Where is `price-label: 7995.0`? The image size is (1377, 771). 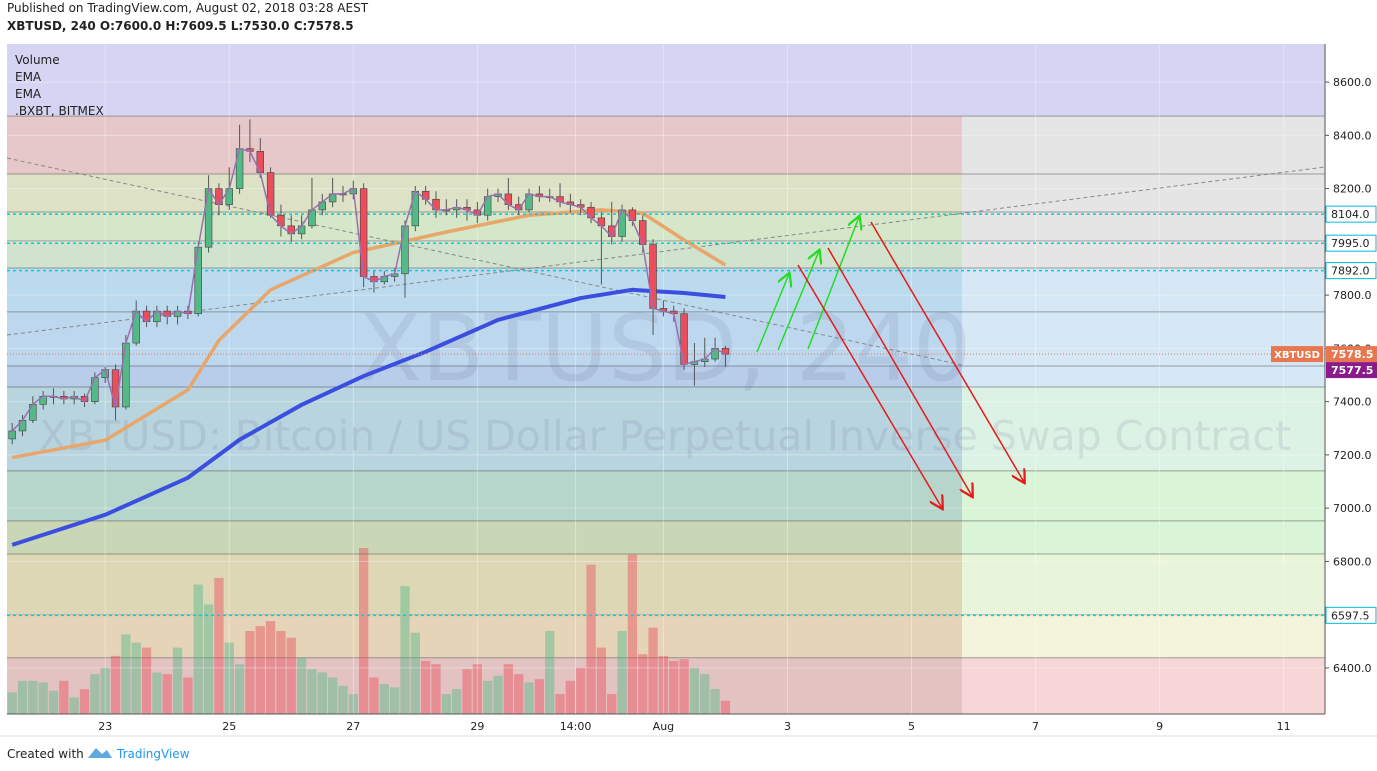
price-label: 7995.0 is located at coordinates (1350, 243).